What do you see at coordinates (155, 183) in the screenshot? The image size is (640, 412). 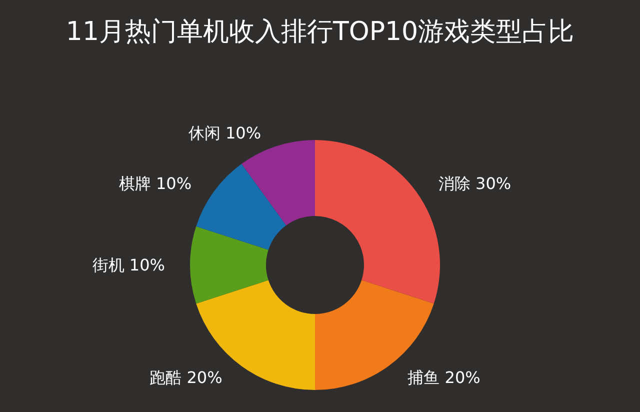 I see `slice-label: 棋牌 10%` at bounding box center [155, 183].